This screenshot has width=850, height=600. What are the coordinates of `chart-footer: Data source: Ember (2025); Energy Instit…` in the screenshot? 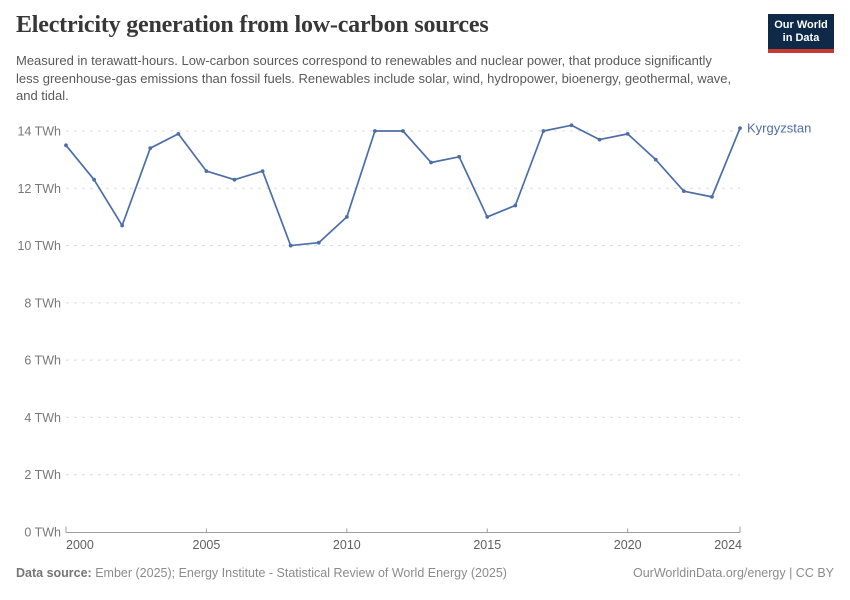 It's located at (425, 573).